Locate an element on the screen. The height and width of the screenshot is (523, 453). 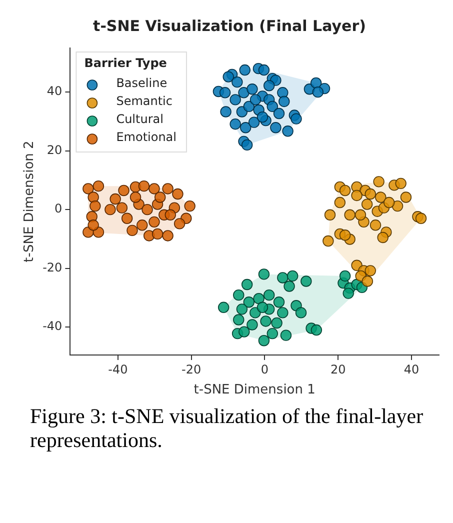
y-tick-label: 20 is located at coordinates (54, 149).